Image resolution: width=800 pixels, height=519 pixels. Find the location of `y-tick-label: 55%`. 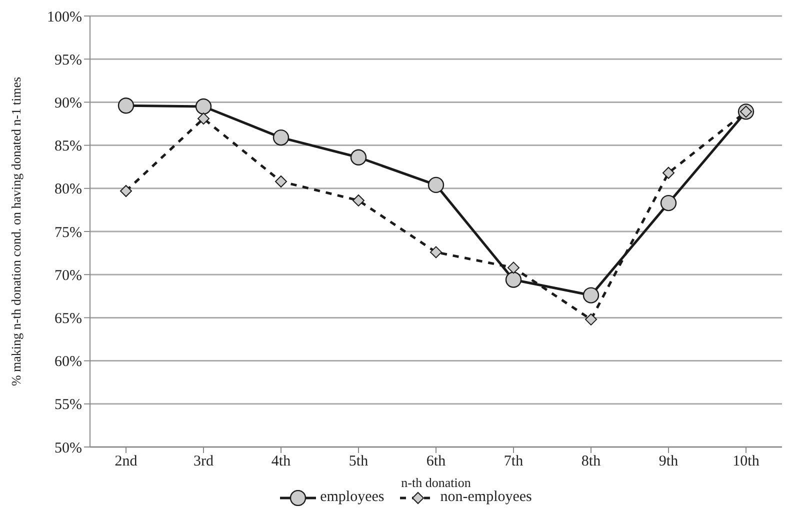

y-tick-label: 55% is located at coordinates (68, 405).